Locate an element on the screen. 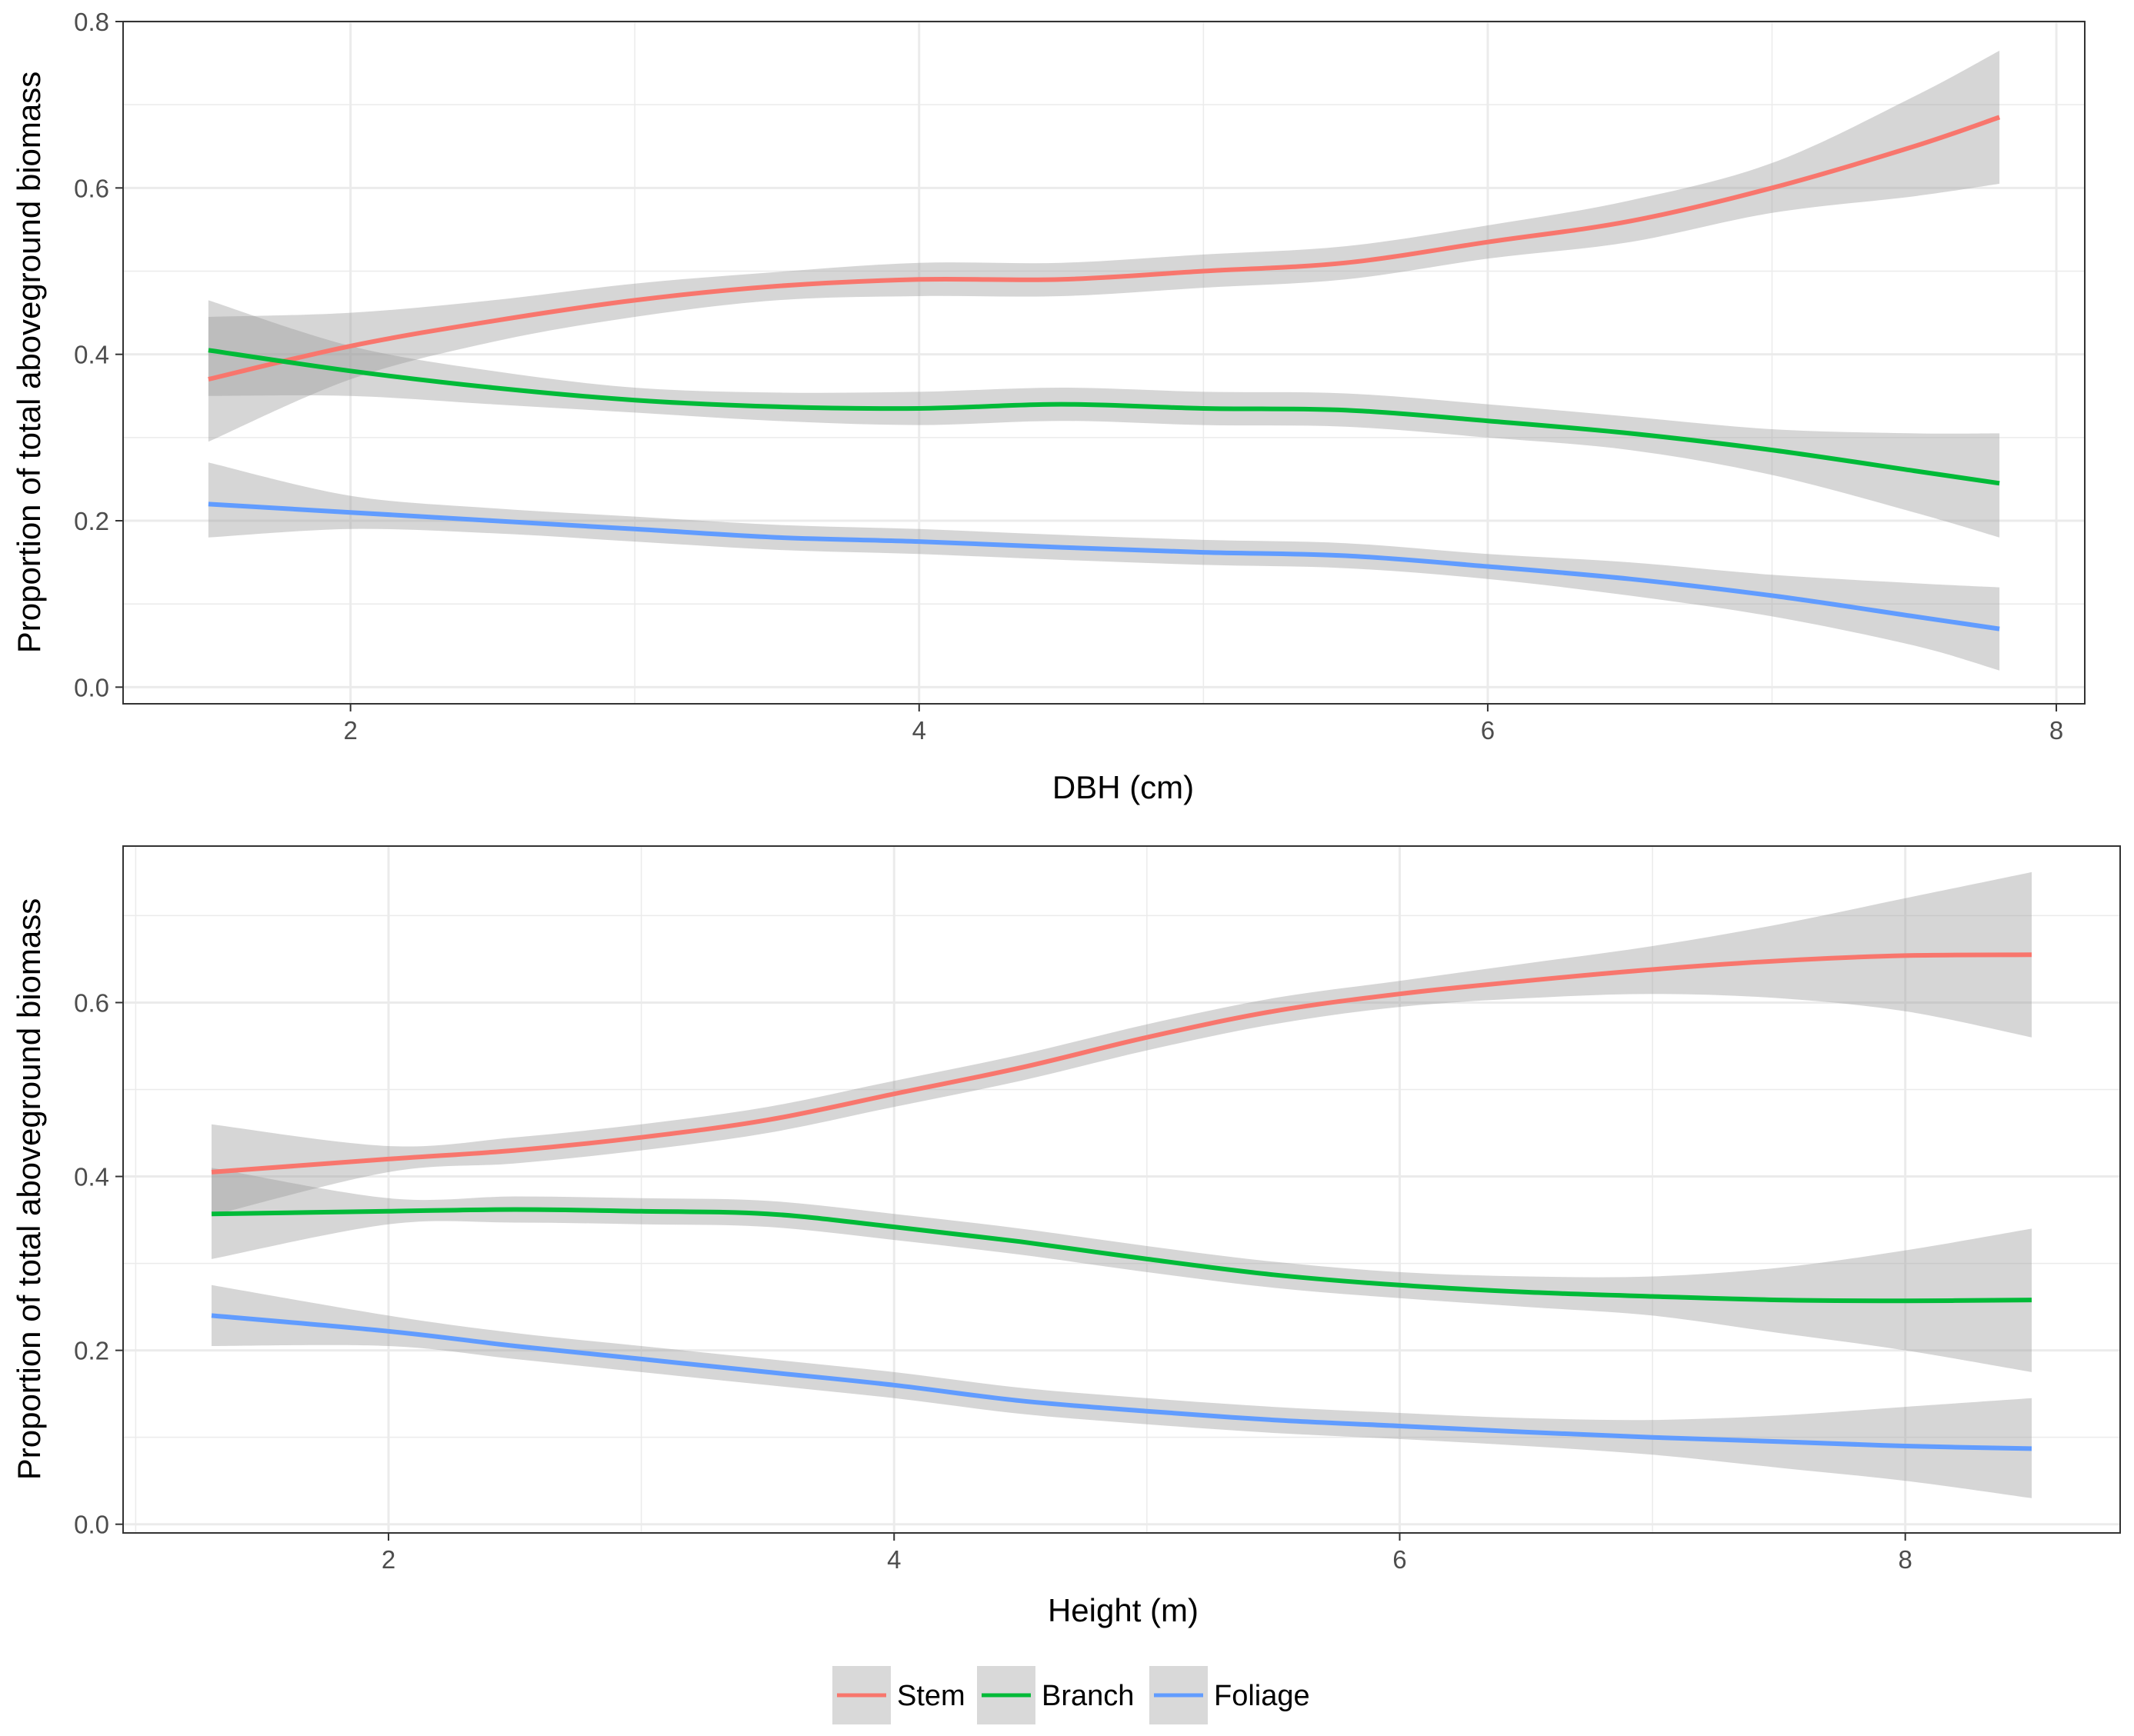 This screenshot has width=2134, height=1736. legend-label-stem: Stem is located at coordinates (931, 1696).